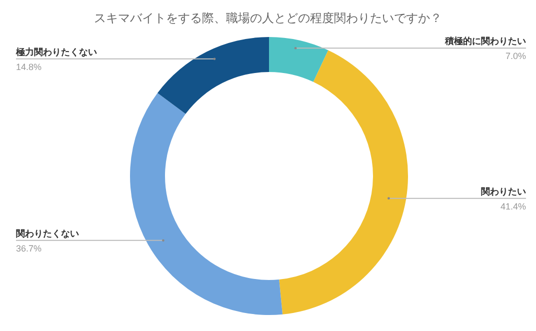 This screenshot has height=331, width=536. I want to click on title: スキマバイトをする際、職場の人とどの程度関わりたいですか？, so click(268, 18).